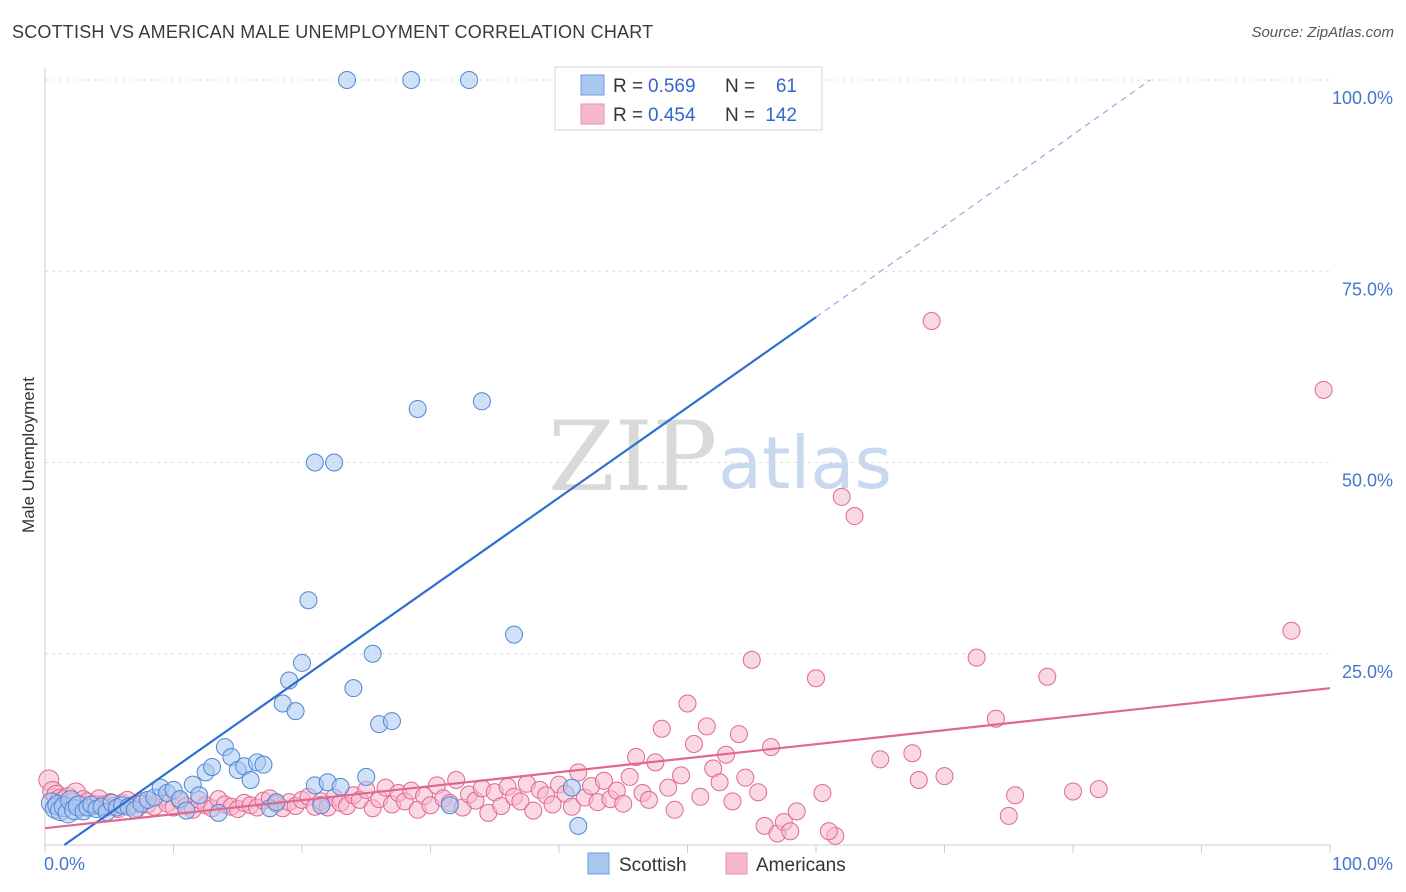 This screenshot has height=892, width=1406. What do you see at coordinates (801, 865) in the screenshot?
I see `bottom-legend-americans: Americans` at bounding box center [801, 865].